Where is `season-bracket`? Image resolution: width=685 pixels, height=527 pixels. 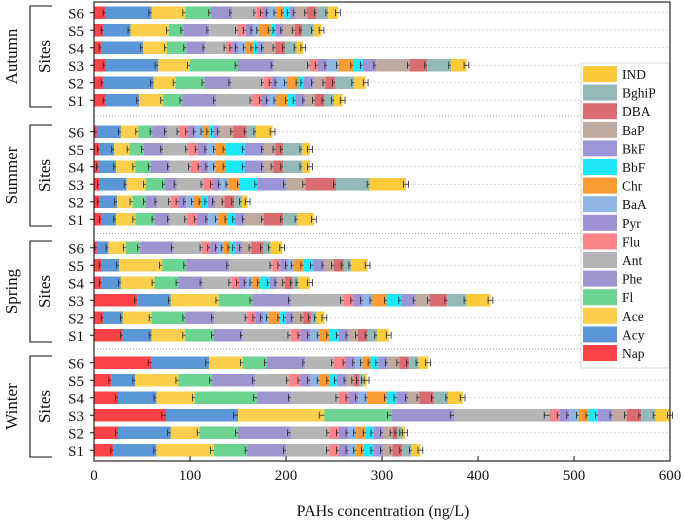 season-bracket is located at coordinates (40, 56).